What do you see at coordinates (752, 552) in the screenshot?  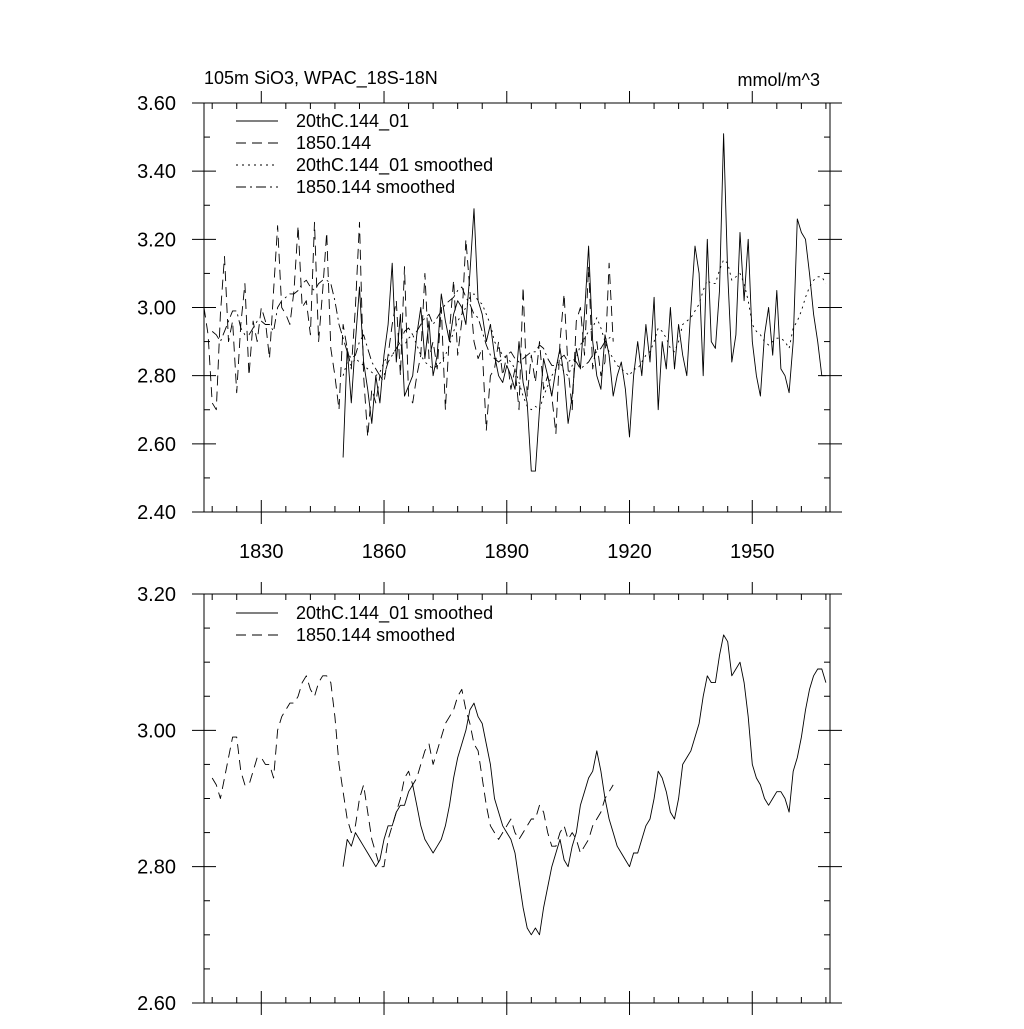 I see `top-x-tick-label: 1950` at bounding box center [752, 552].